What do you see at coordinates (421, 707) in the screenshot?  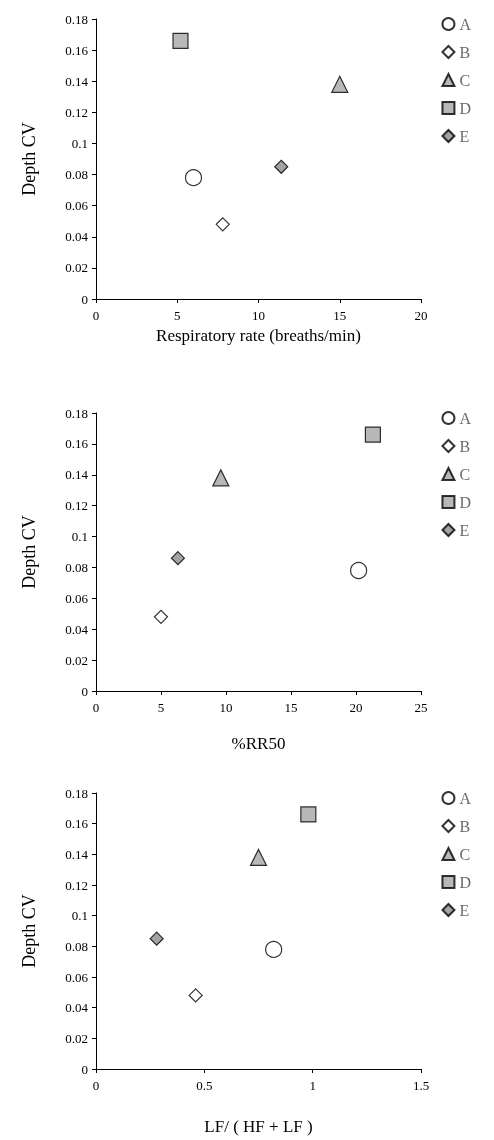 I see `x-tick-label: 25` at bounding box center [421, 707].